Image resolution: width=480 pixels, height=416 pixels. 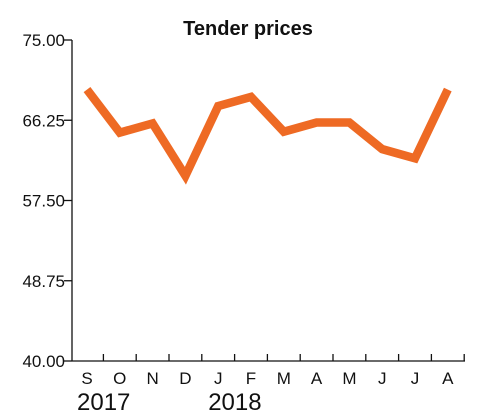 What do you see at coordinates (152, 378) in the screenshot?
I see `x-tick-label: N` at bounding box center [152, 378].